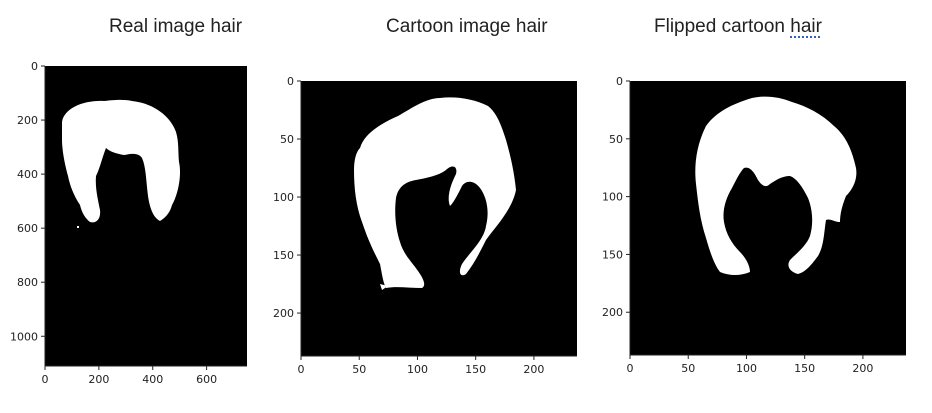 This screenshot has width=932, height=413. I want to click on panel-2-title: Cartoon image hair, so click(467, 27).